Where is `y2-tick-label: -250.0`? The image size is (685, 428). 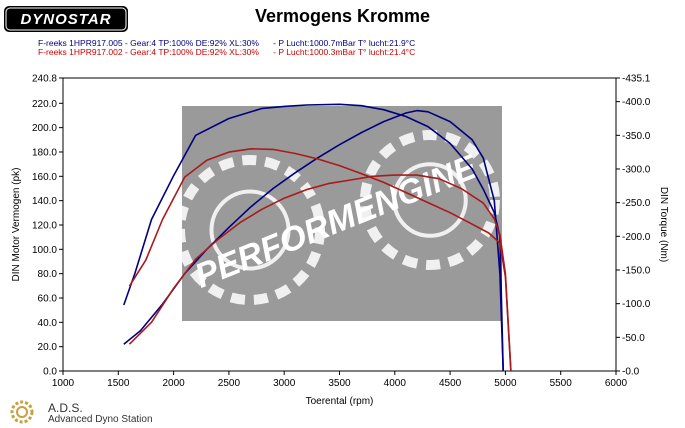
y2-tick-label: -250.0 is located at coordinates (636, 203).